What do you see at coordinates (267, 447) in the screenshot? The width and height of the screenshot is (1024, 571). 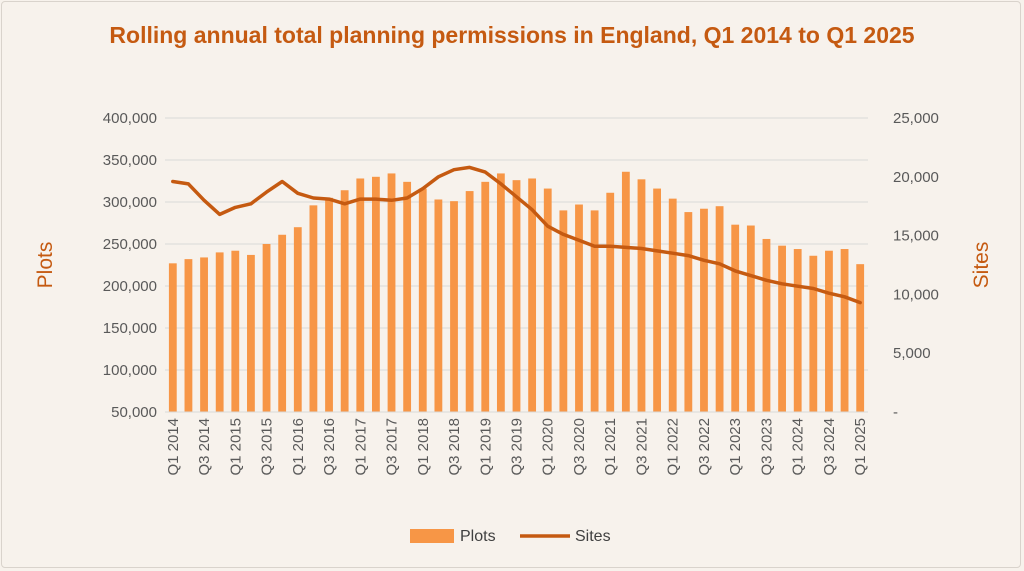 I see `x-tick-label: Q3 2015` at bounding box center [267, 447].